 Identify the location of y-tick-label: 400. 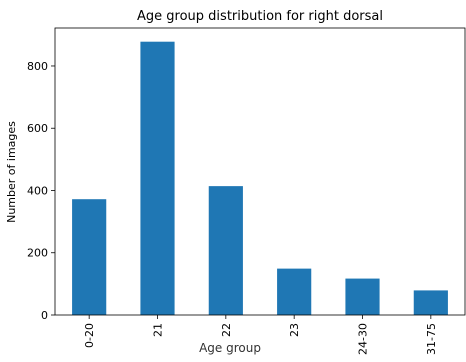
(37, 190).